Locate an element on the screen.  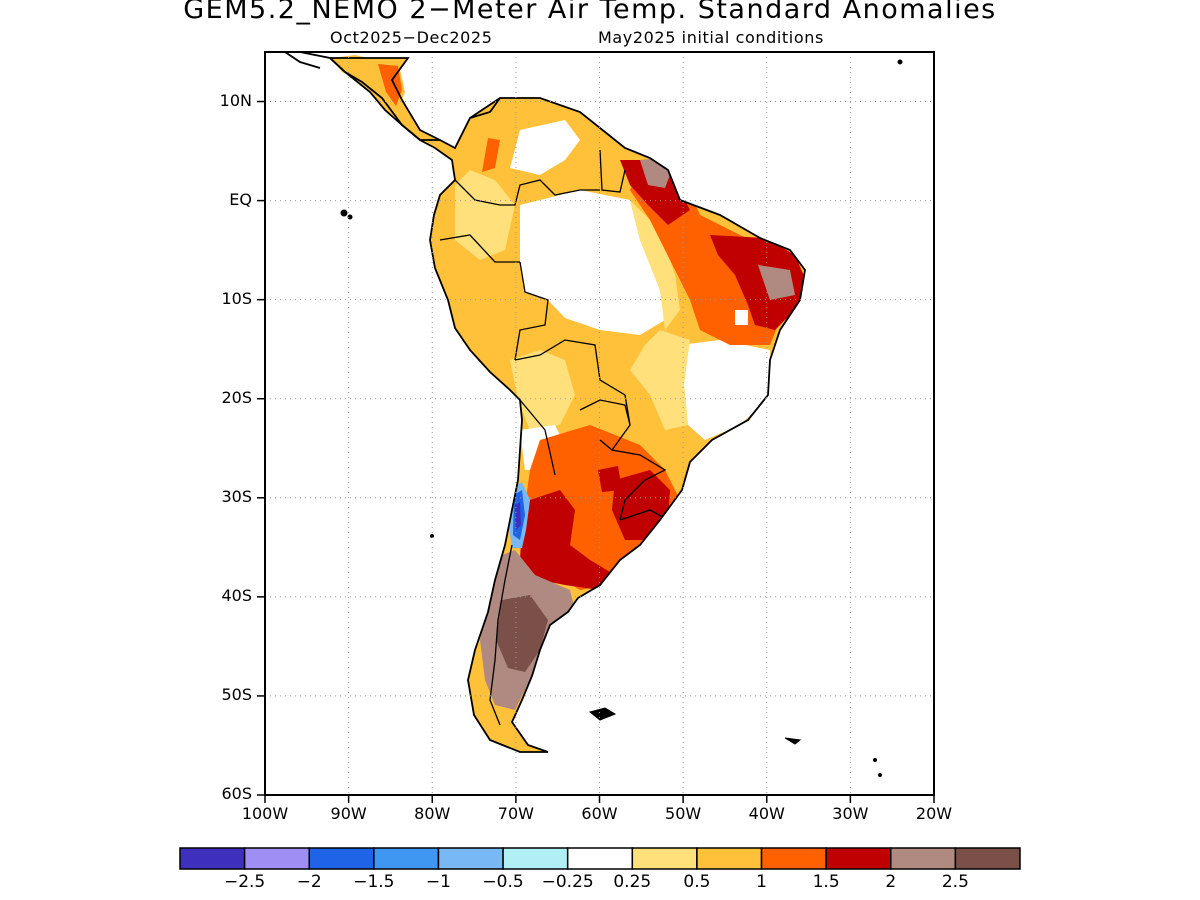
colorbar-label: −1 is located at coordinates (438, 882).